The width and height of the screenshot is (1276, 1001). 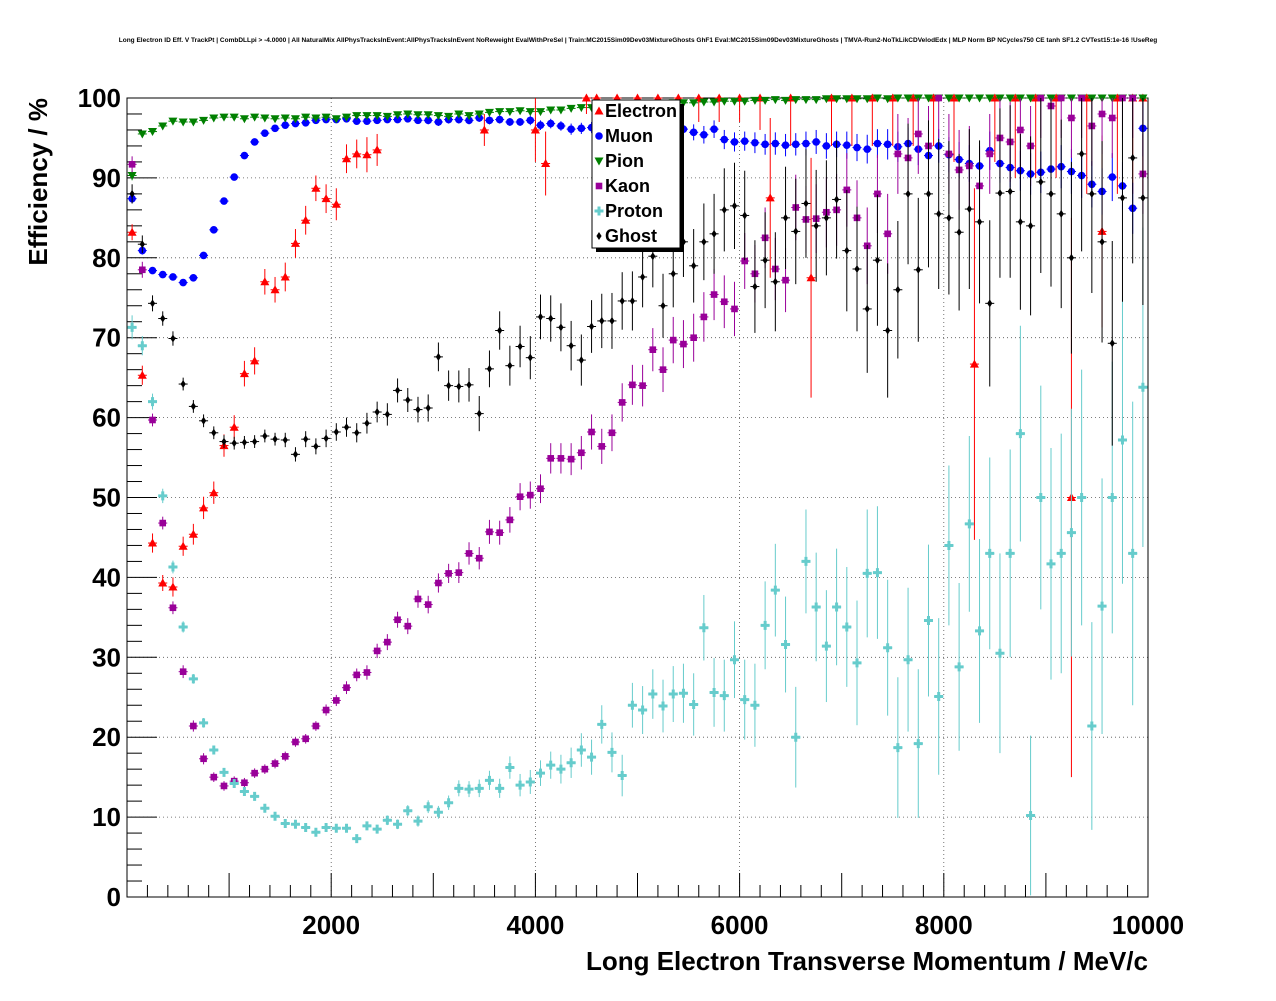 I want to click on legend-marker-muon, so click(x=599, y=136).